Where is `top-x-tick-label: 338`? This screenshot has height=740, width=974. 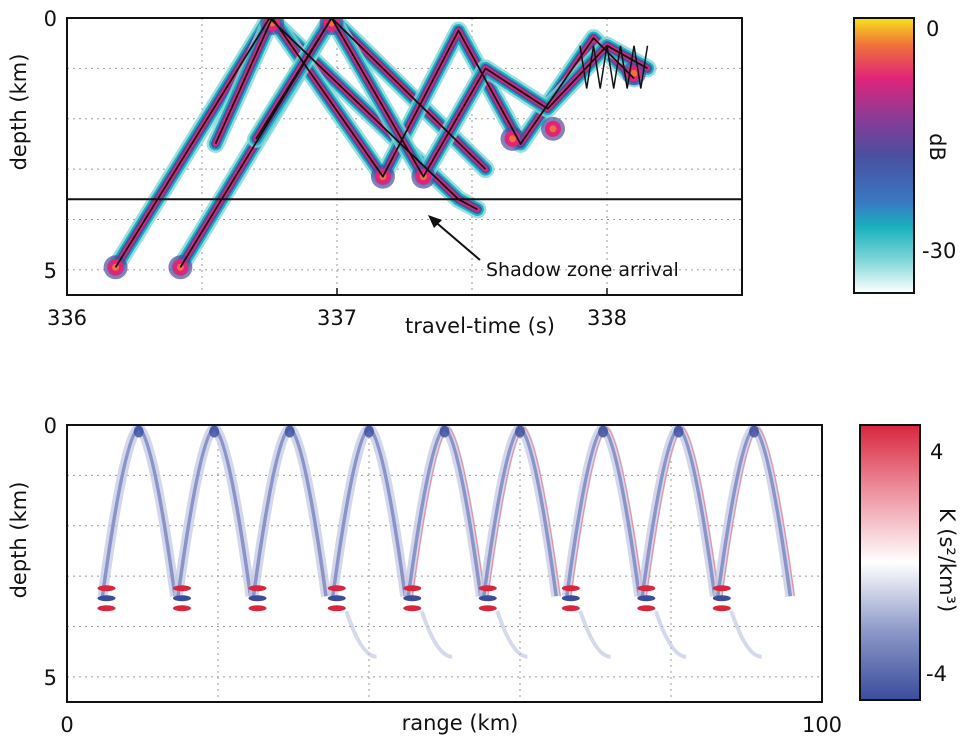
top-x-tick-label: 338 is located at coordinates (607, 318).